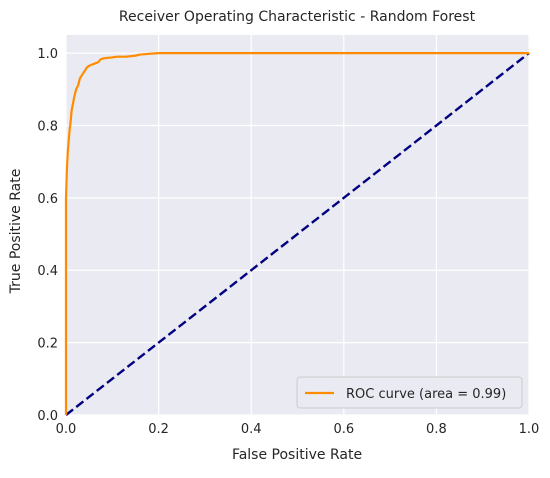  What do you see at coordinates (297, 455) in the screenshot?
I see `x-axis-label: False Positive Rate` at bounding box center [297, 455].